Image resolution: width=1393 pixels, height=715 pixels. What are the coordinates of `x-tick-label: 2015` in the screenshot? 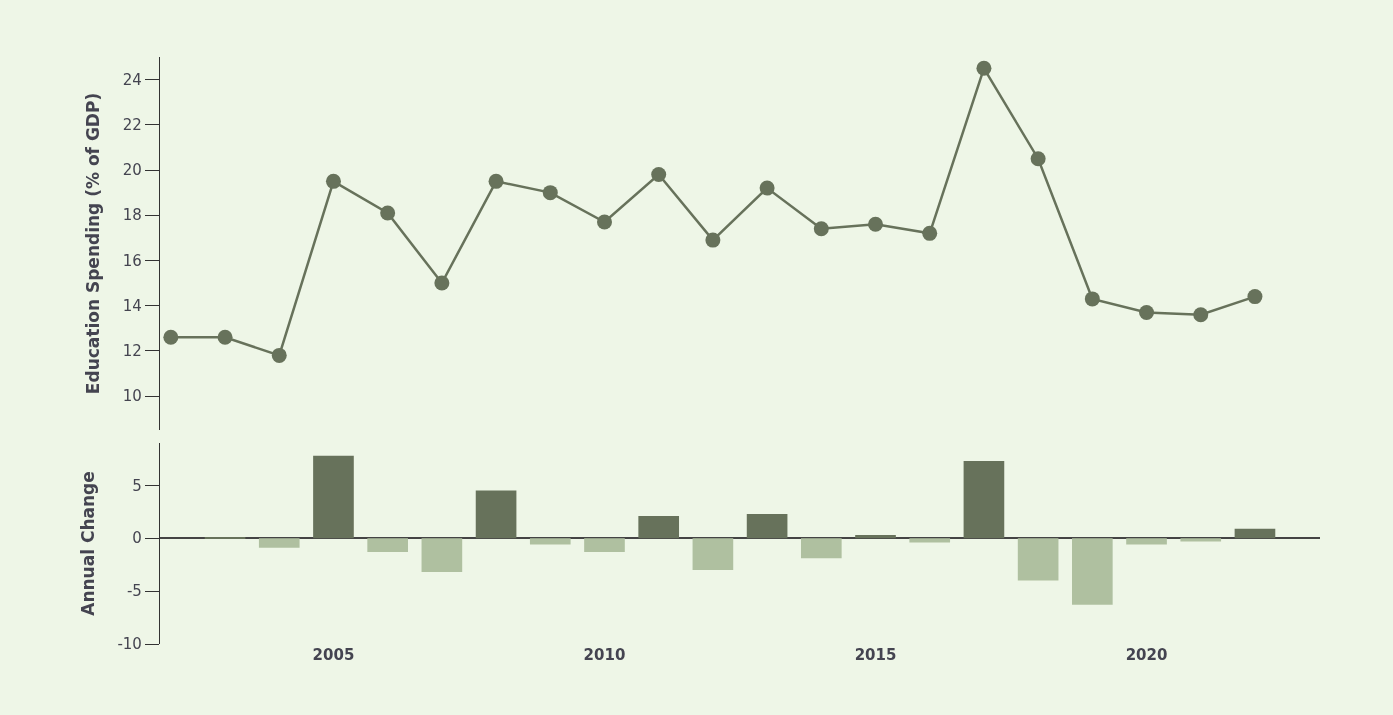 It's located at (875, 655).